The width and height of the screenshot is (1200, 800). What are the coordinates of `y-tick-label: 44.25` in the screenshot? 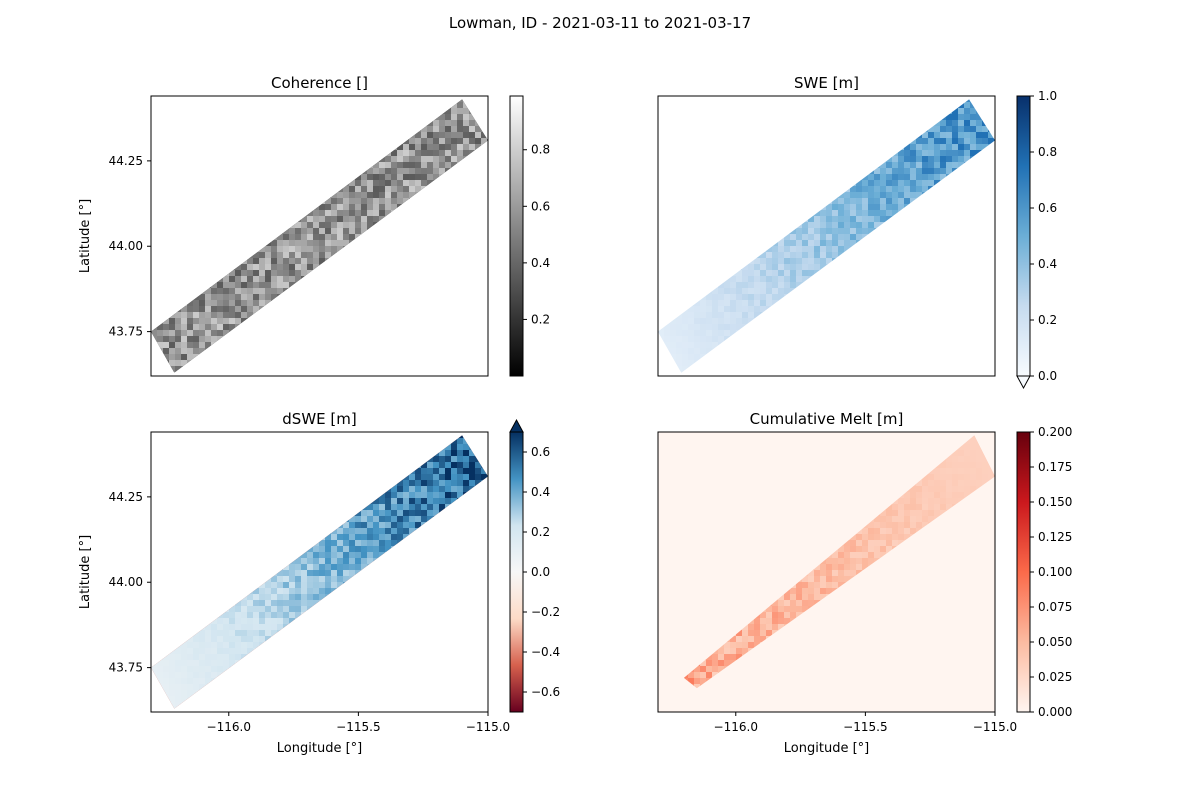 It's located at (126, 161).